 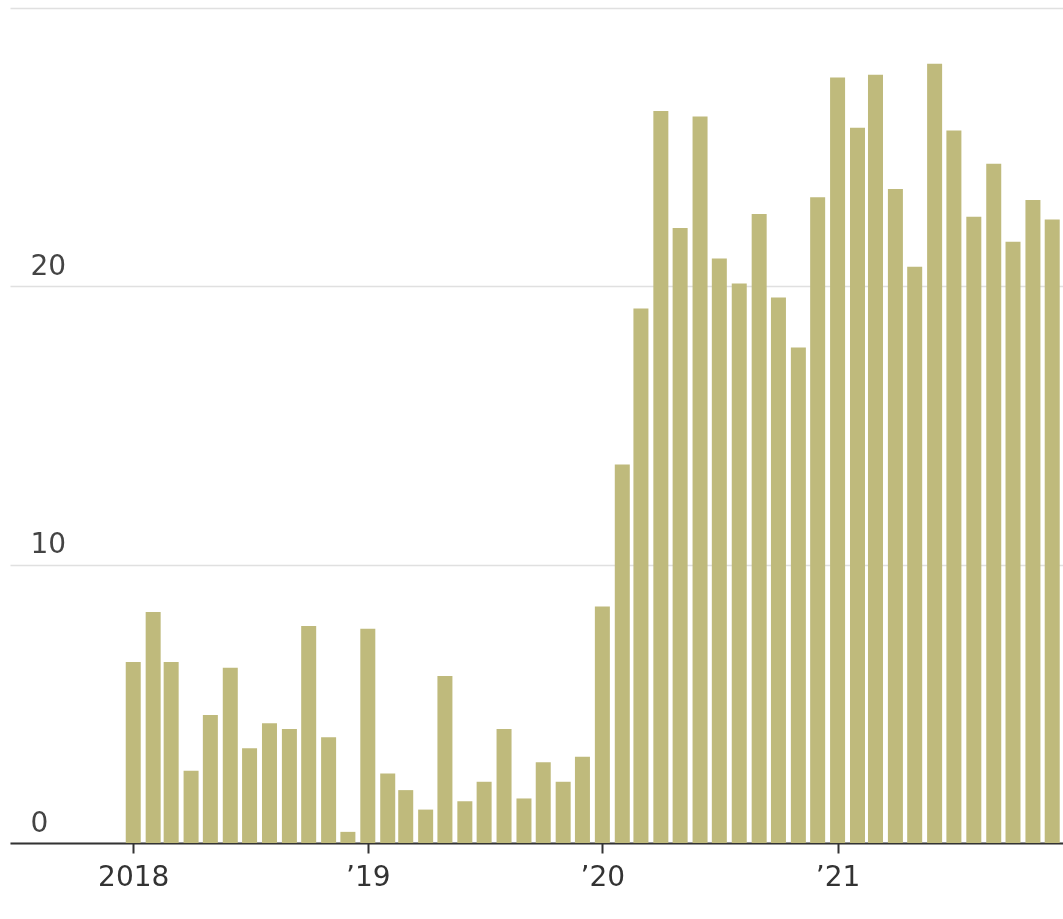 I want to click on y-tick-label: 10, so click(x=48, y=544).